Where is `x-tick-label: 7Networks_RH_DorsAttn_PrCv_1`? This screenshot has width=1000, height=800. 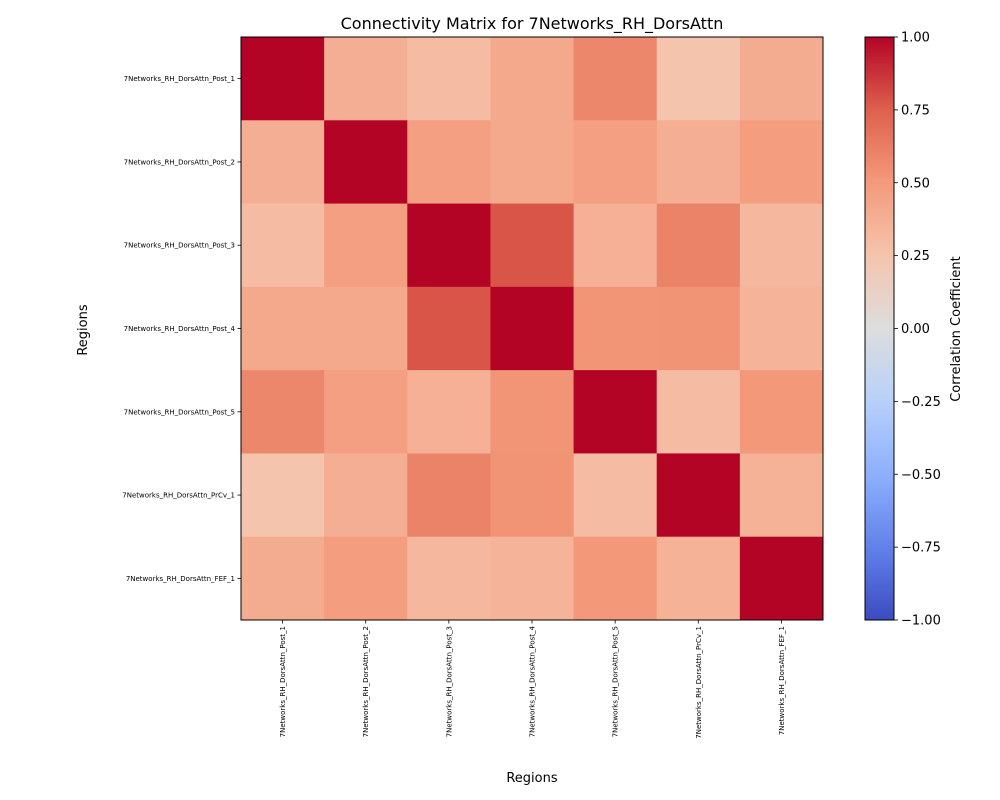
x-tick-label: 7Networks_RH_DorsAttn_PrCv_1 is located at coordinates (699, 682).